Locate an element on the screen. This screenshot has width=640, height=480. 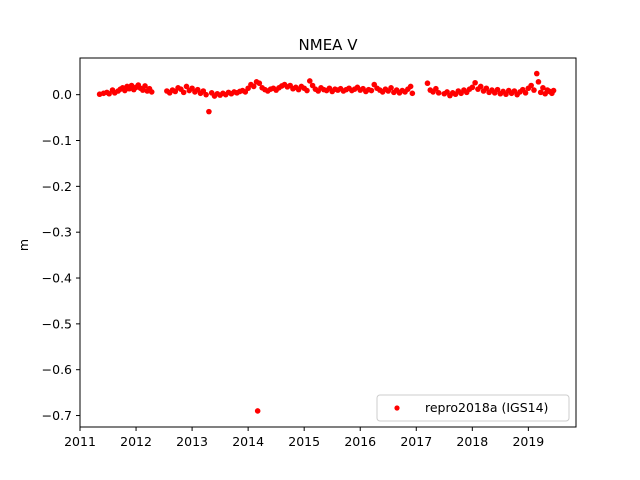
x-tick-label: 2015 is located at coordinates (304, 441).